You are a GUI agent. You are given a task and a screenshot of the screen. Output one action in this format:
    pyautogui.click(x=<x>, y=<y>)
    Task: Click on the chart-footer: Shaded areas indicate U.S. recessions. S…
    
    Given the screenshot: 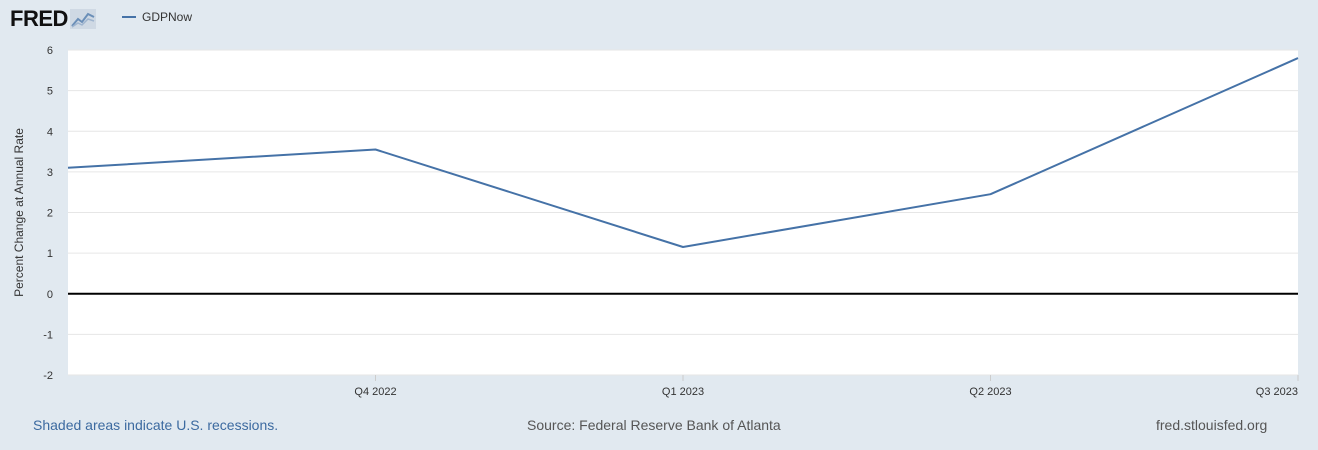 What is the action you would take?
    pyautogui.click(x=659, y=425)
    